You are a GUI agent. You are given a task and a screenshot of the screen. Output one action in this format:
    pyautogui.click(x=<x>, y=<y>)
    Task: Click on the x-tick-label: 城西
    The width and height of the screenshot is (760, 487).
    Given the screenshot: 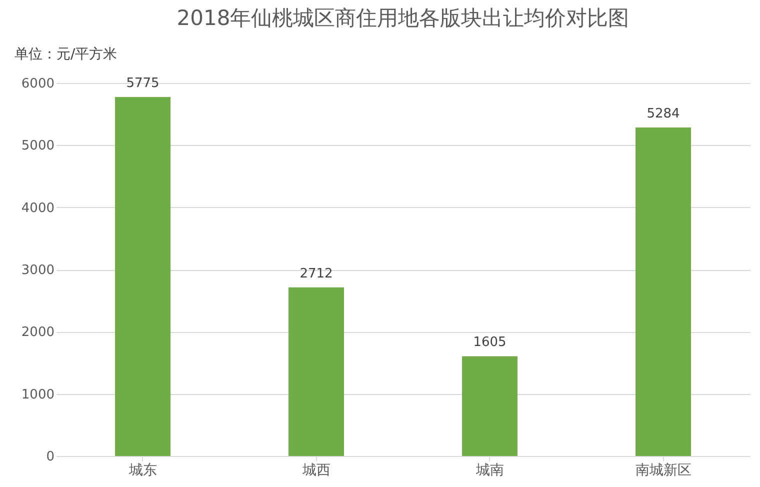 What is the action you would take?
    pyautogui.click(x=315, y=470)
    